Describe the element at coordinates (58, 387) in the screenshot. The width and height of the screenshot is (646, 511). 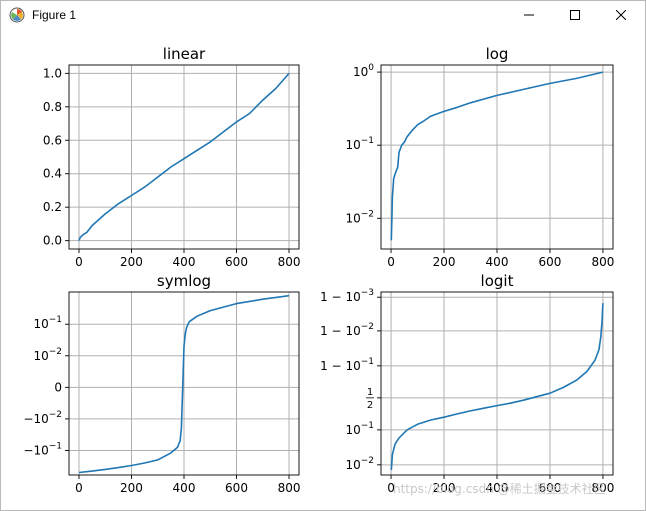
I see `y-tick-label: 0` at that location.